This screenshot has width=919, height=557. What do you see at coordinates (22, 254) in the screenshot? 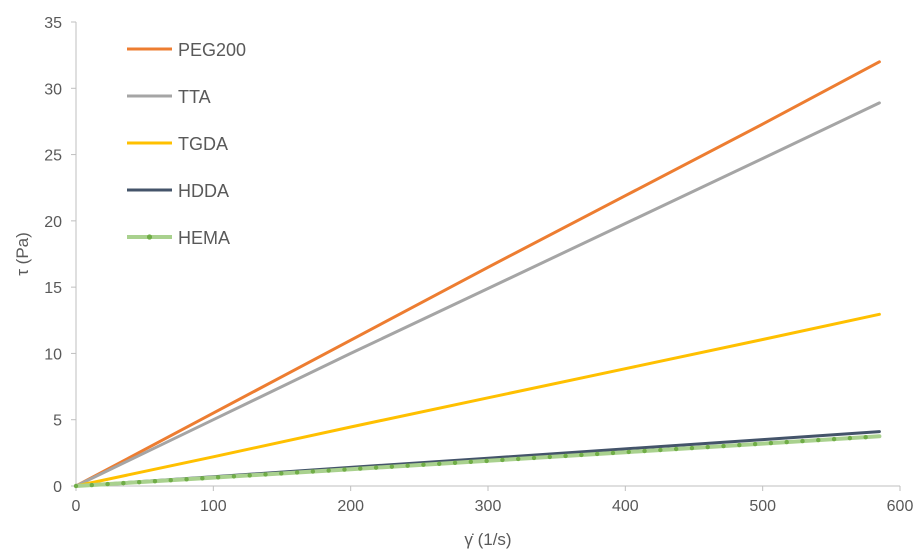
I see `y-axis-title: τ (Pa)` at bounding box center [22, 254].